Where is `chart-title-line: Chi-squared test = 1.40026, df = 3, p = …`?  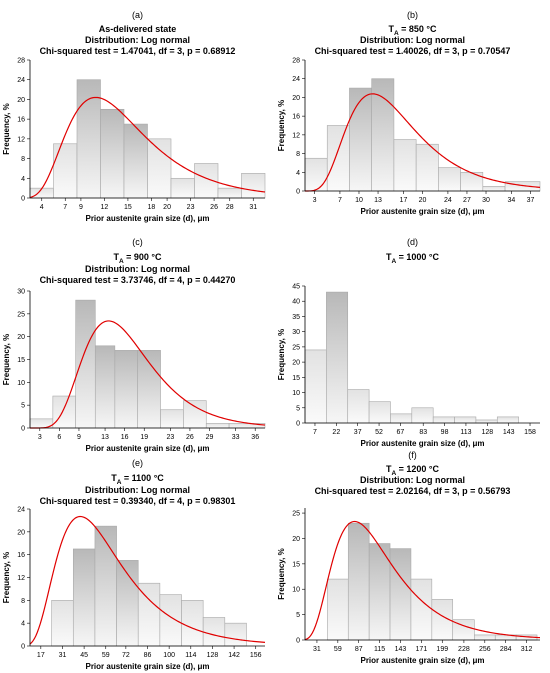 chart-title-line: Chi-squared test = 1.40026, df = 3, p = … is located at coordinates (412, 51).